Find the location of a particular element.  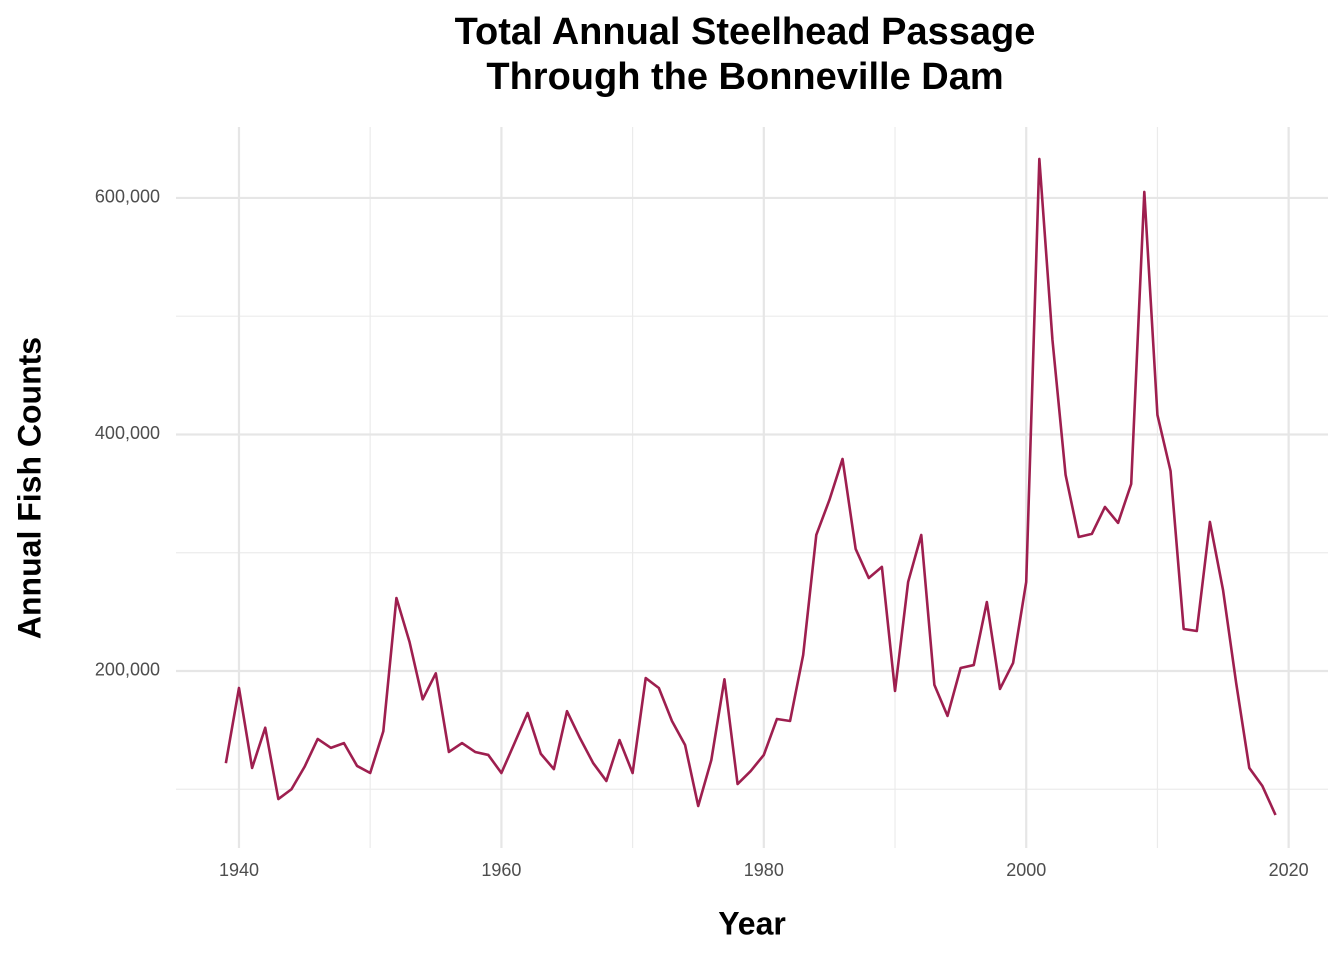

y-tick-label: 400,000 is located at coordinates (127, 433).